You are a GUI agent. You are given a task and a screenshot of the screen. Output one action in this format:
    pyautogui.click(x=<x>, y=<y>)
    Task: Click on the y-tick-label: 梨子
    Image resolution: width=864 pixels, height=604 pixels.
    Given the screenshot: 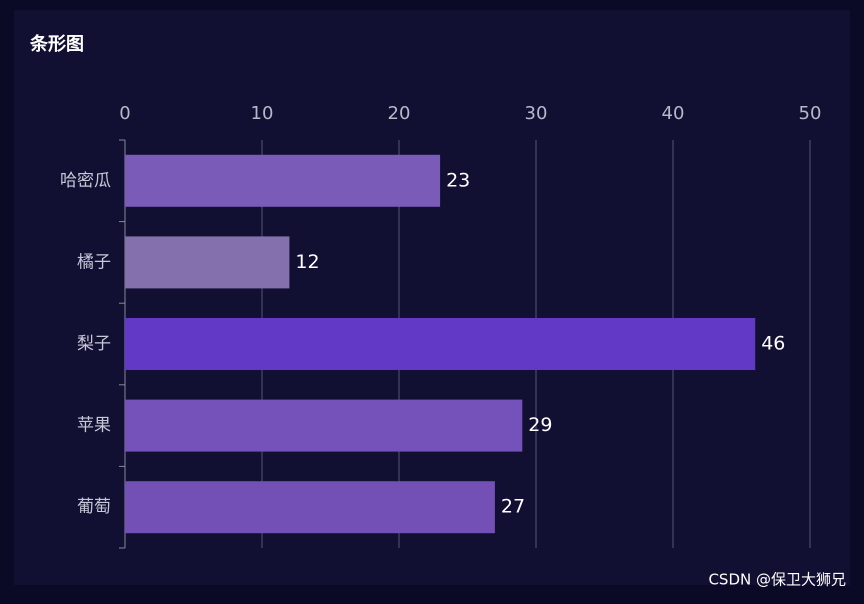 What is the action you would take?
    pyautogui.click(x=94, y=344)
    